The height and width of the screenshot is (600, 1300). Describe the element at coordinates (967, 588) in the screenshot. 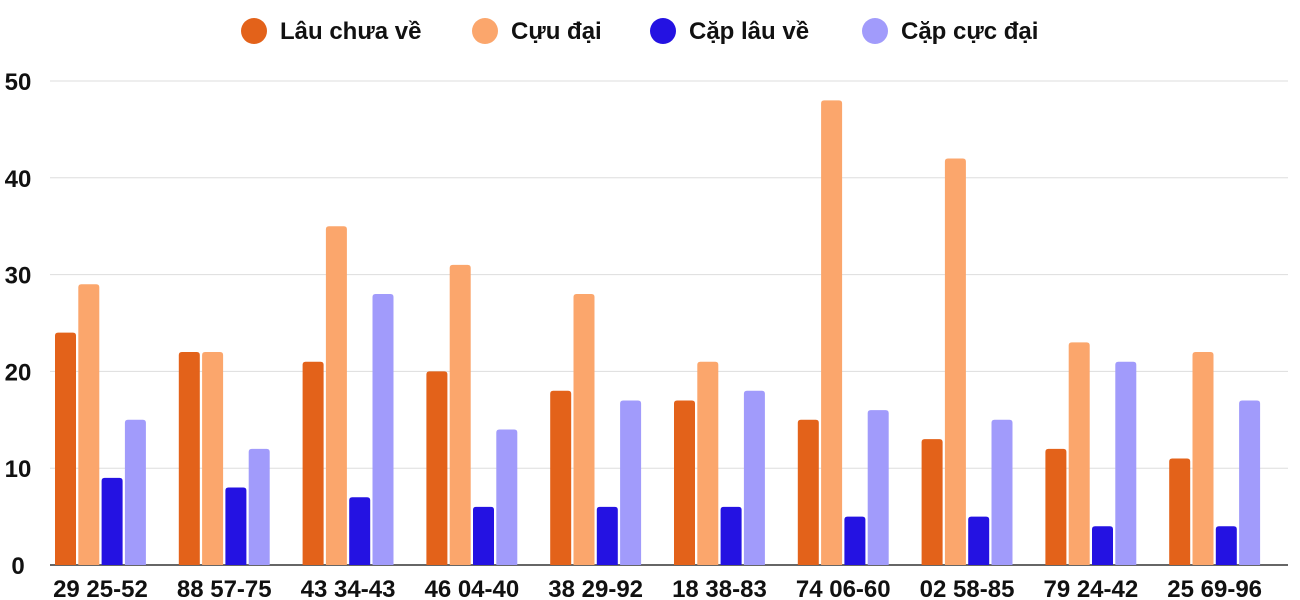

I see `x-tick-label: 02 58-85` at that location.